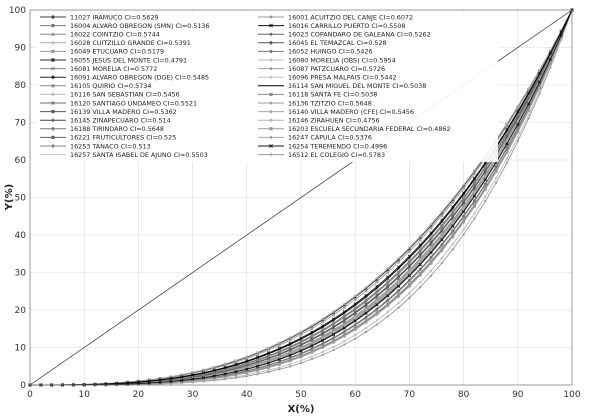 This screenshot has width=590, height=417. Describe the element at coordinates (355, 395) in the screenshot. I see `x-tick-label: 60` at that location.